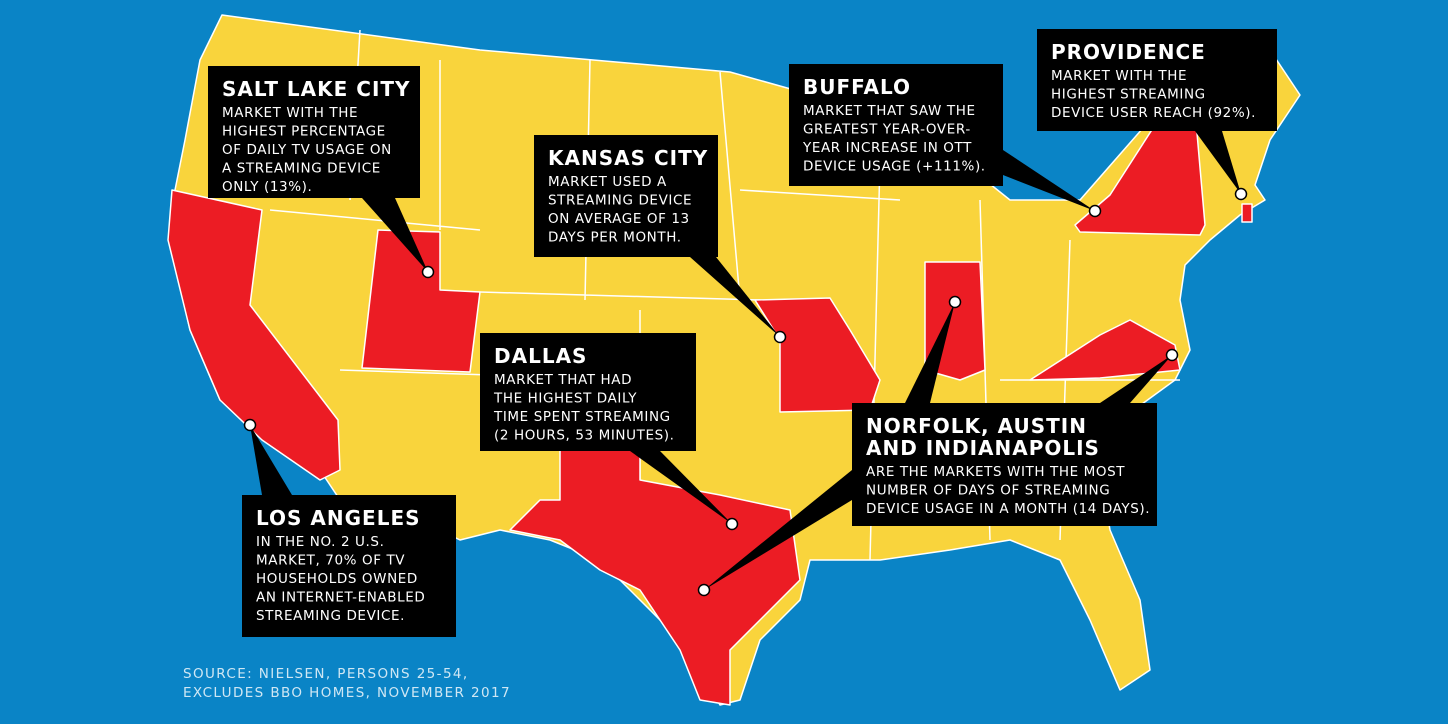 The width and height of the screenshot is (1448, 724). Describe the element at coordinates (330, 561) in the screenshot. I see `callout-text: MARKET, 70% OF TV` at that location.